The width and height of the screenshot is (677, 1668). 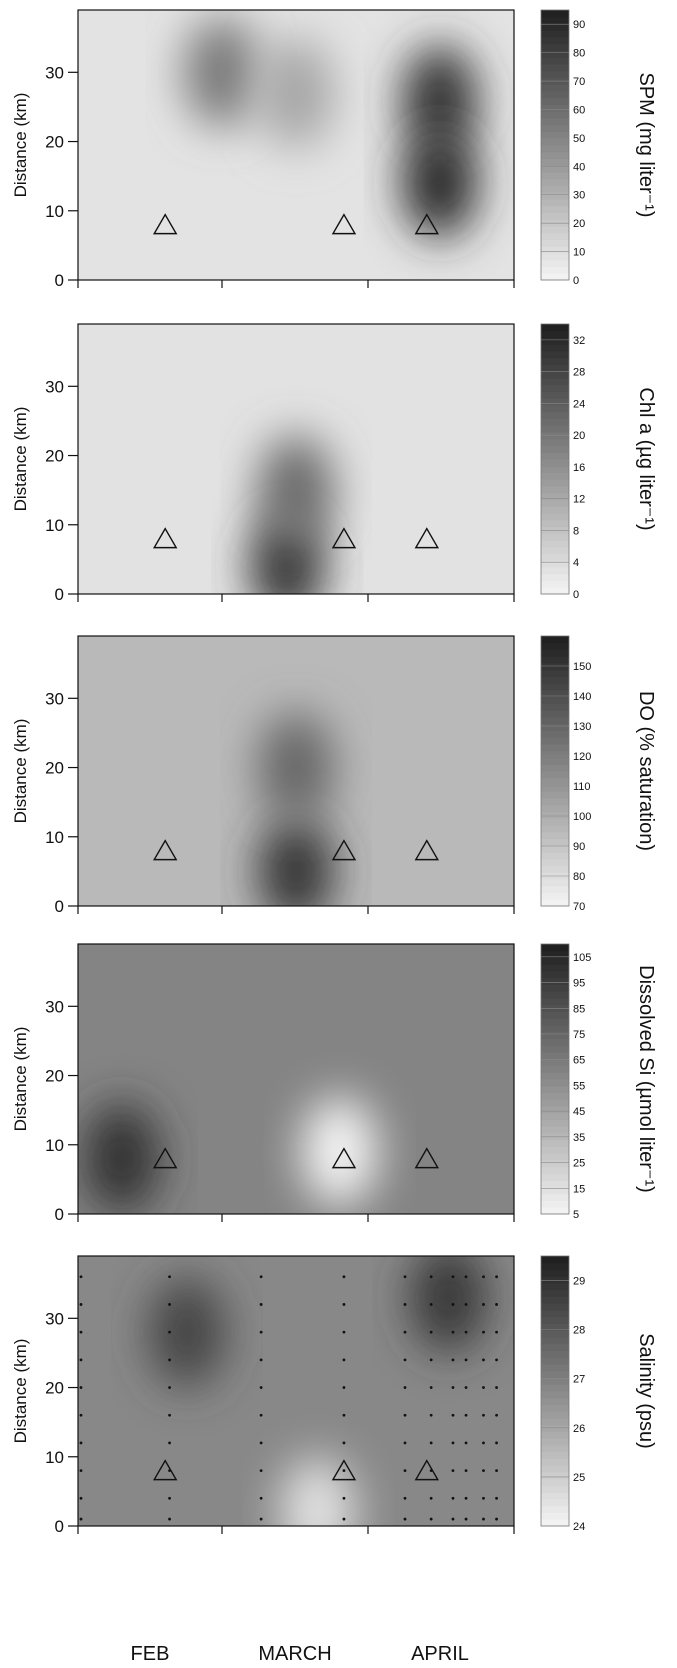 What do you see at coordinates (54, 1457) in the screenshot?
I see `y-tick-label: 10` at bounding box center [54, 1457].